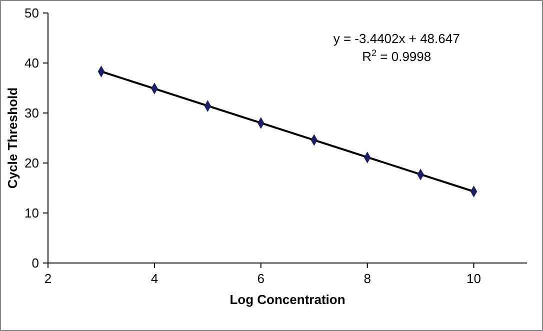 The height and width of the screenshot is (331, 543). I want to click on y-tick-label: 40, so click(31, 63).